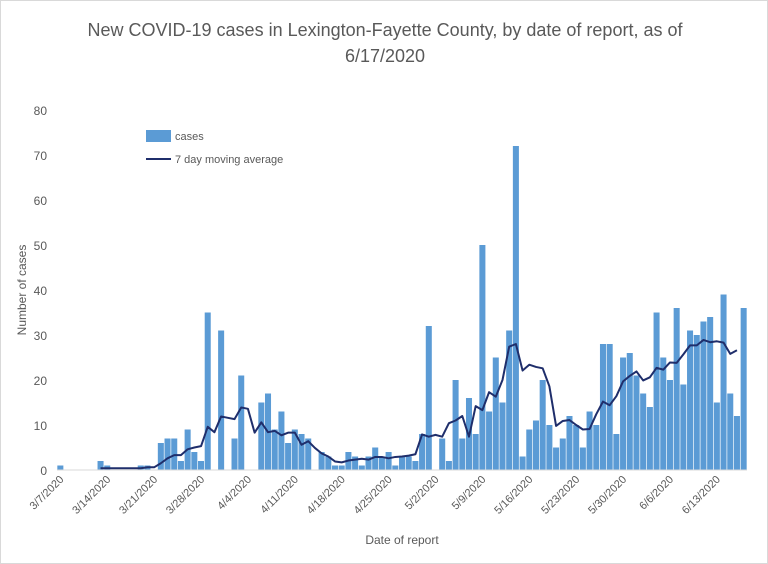 The height and width of the screenshot is (564, 768). What do you see at coordinates (185, 495) in the screenshot?
I see `x-tick-label: 3/28/2020` at bounding box center [185, 495].